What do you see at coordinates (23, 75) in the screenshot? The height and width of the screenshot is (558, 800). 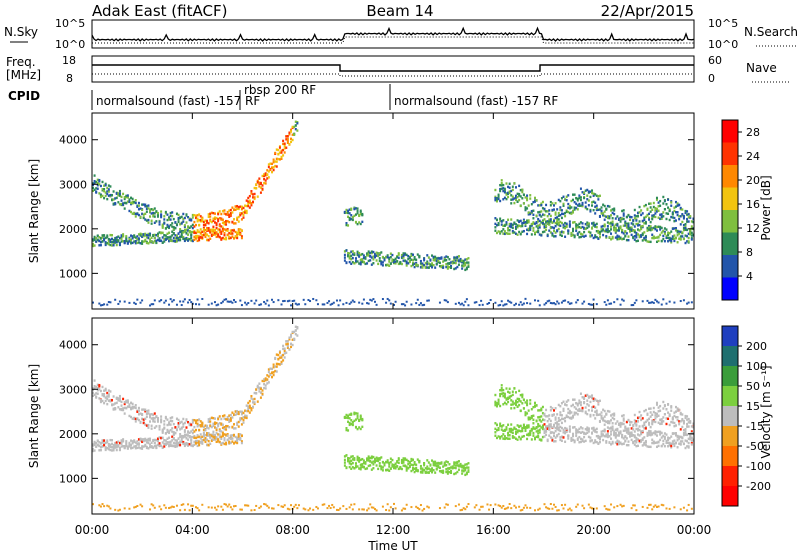 I see `freq-label-bot: [MHz]` at bounding box center [23, 75].